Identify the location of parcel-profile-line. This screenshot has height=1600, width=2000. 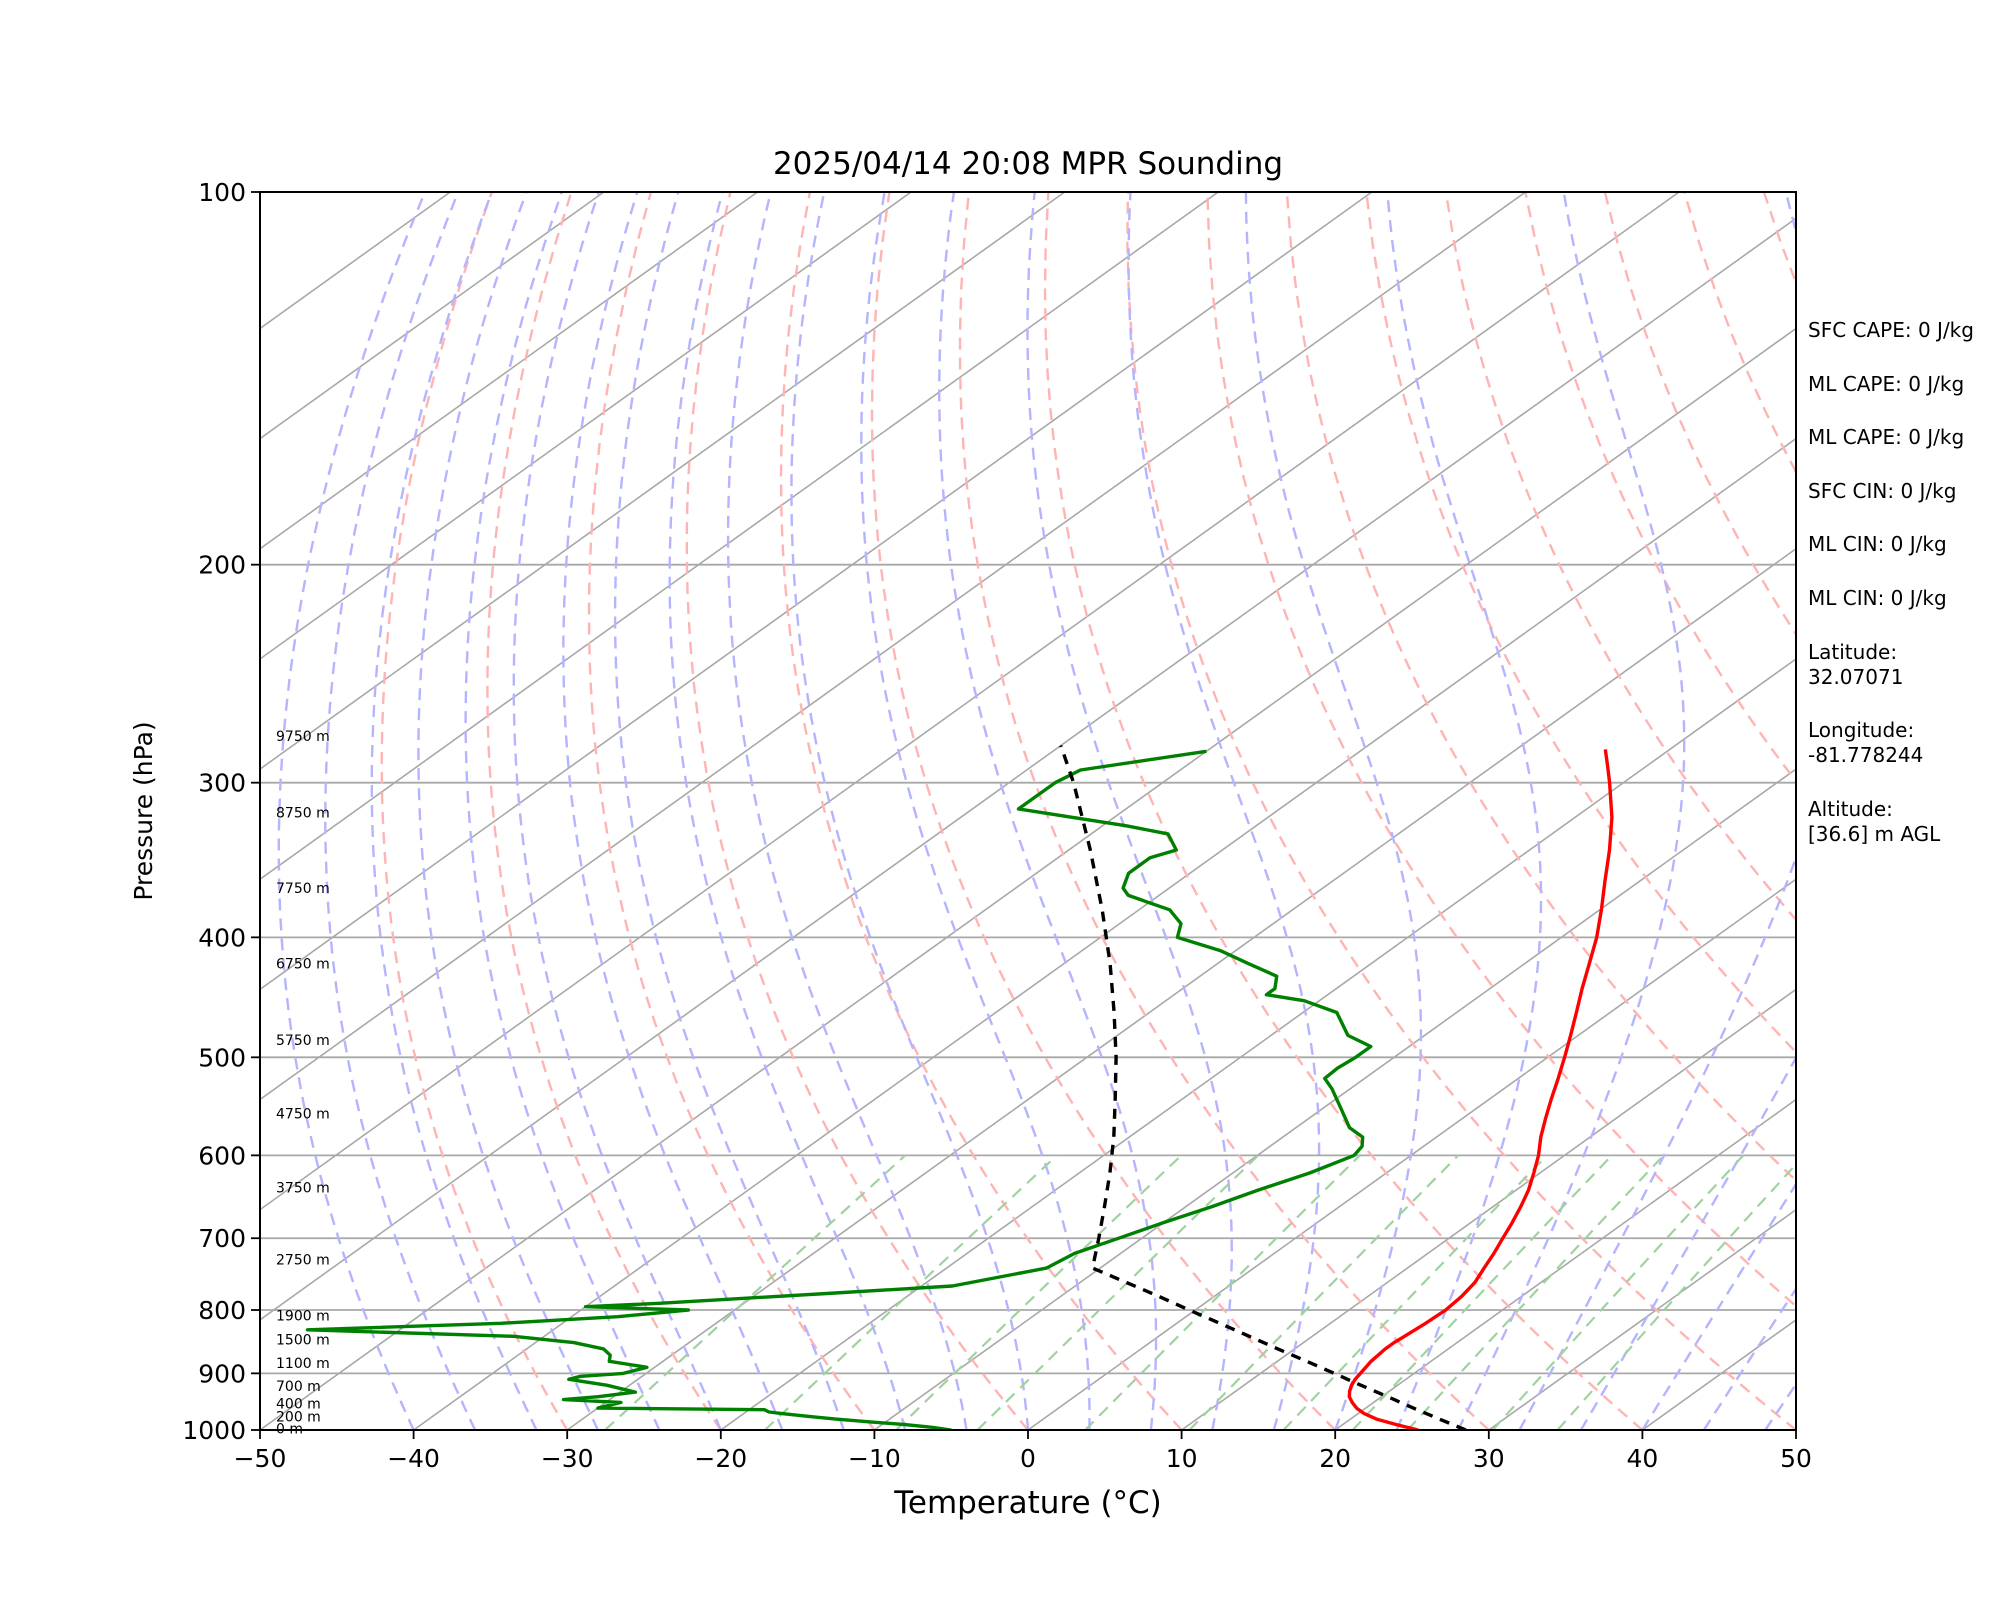
(1263, 1087).